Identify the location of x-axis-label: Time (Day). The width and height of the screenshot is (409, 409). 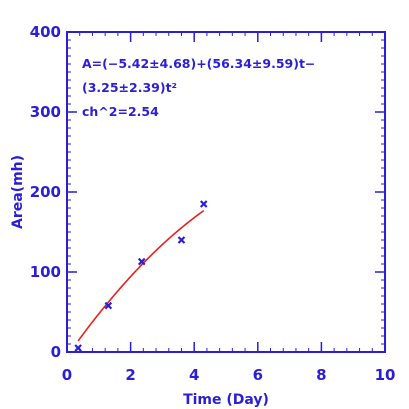
(226, 400).